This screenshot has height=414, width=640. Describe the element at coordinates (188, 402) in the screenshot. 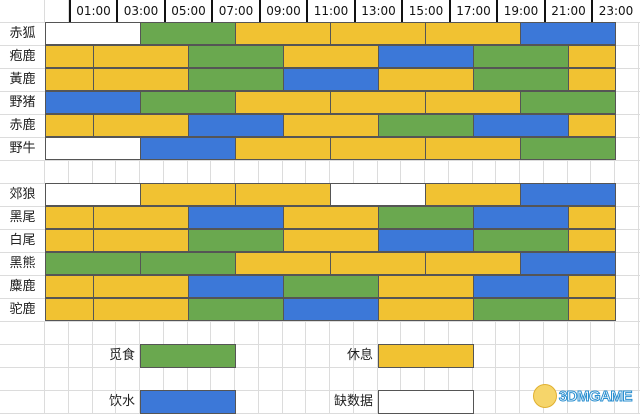

I see `legend-swatch-water` at that location.